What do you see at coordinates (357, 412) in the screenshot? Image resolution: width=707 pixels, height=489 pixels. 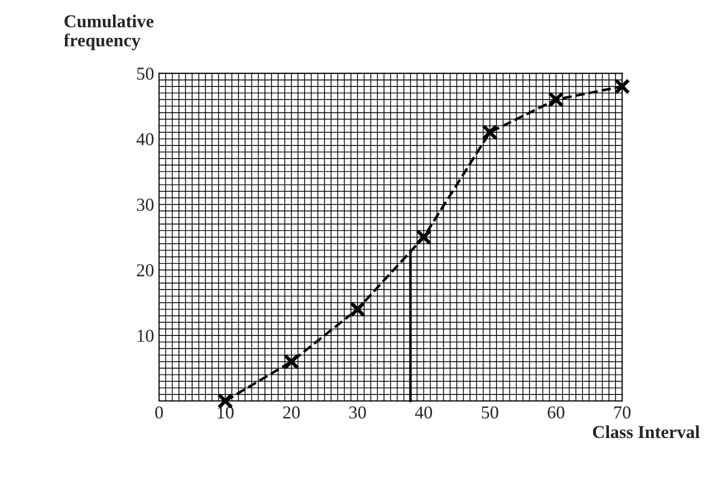 I see `x-tick-label: 30` at bounding box center [357, 412].